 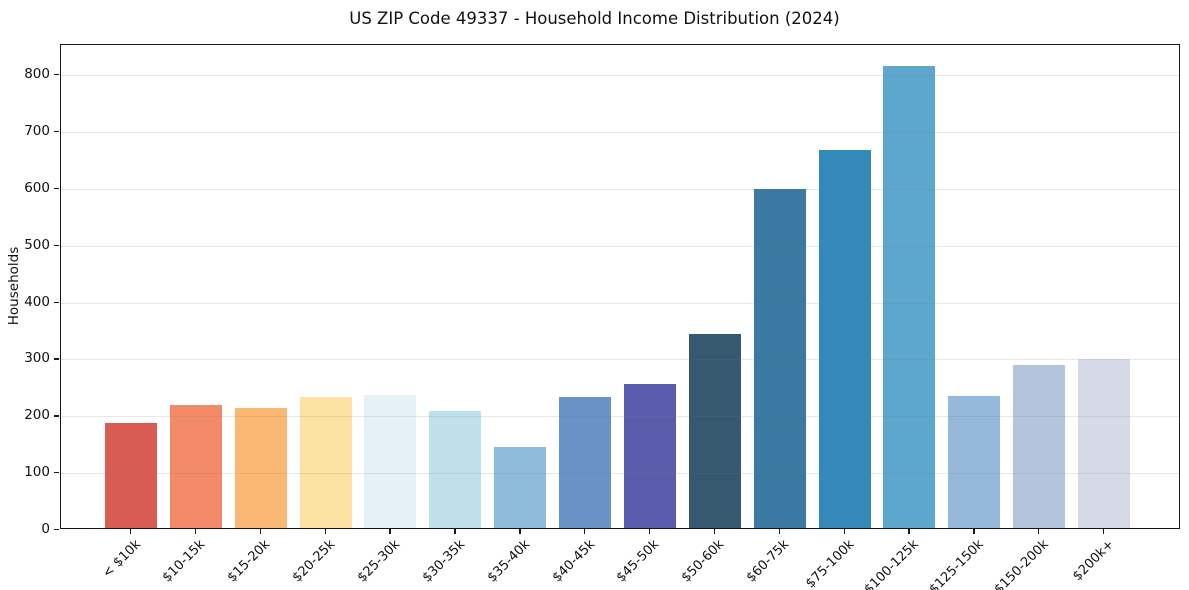 What do you see at coordinates (37, 415) in the screenshot?
I see `y-tick-label: 200` at bounding box center [37, 415].